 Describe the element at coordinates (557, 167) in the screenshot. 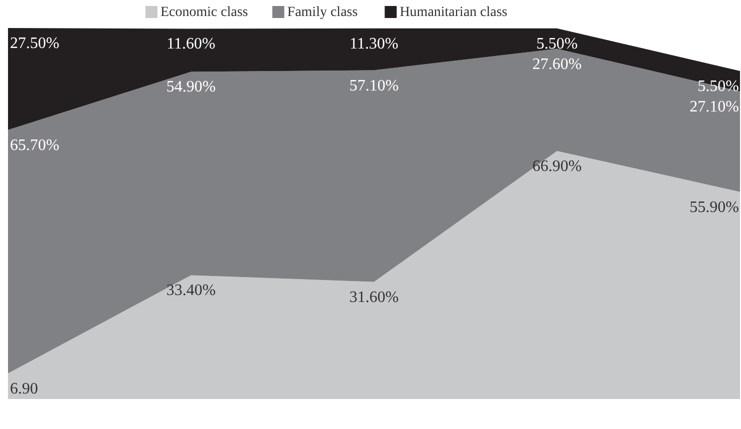

I see `data-label: 66.90%` at that location.